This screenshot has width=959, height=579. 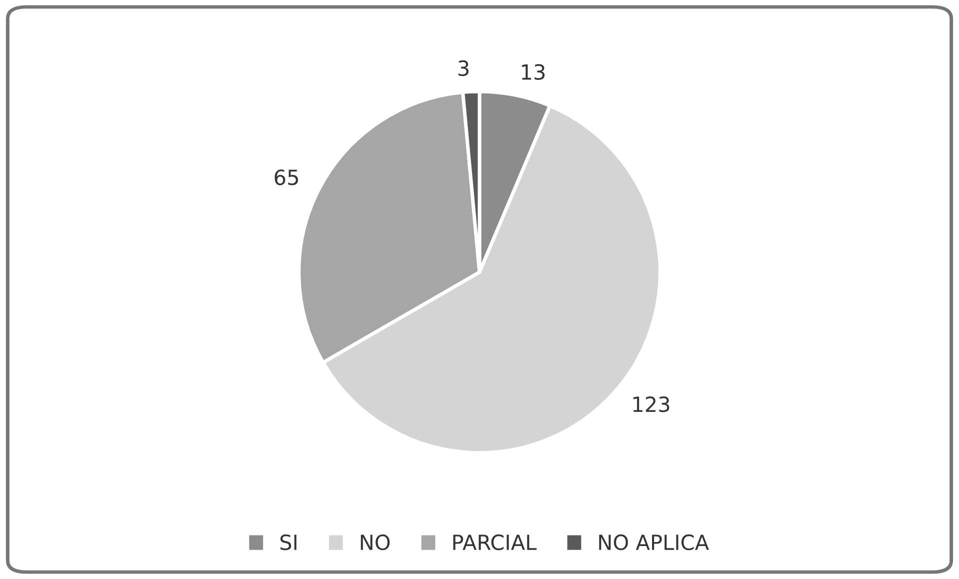 I want to click on legend-label: PARCIAL, so click(x=495, y=542).